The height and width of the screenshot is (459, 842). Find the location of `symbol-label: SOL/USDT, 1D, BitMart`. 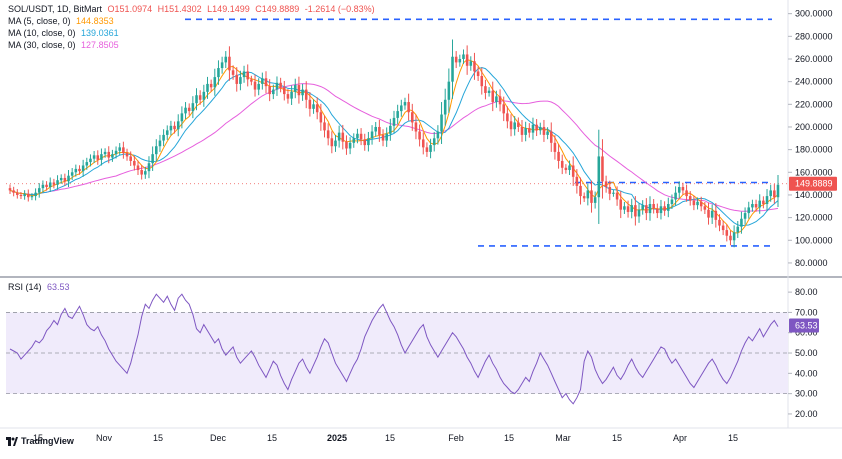

symbol-label: SOL/USDT, 1D, BitMart is located at coordinates (55, 9).